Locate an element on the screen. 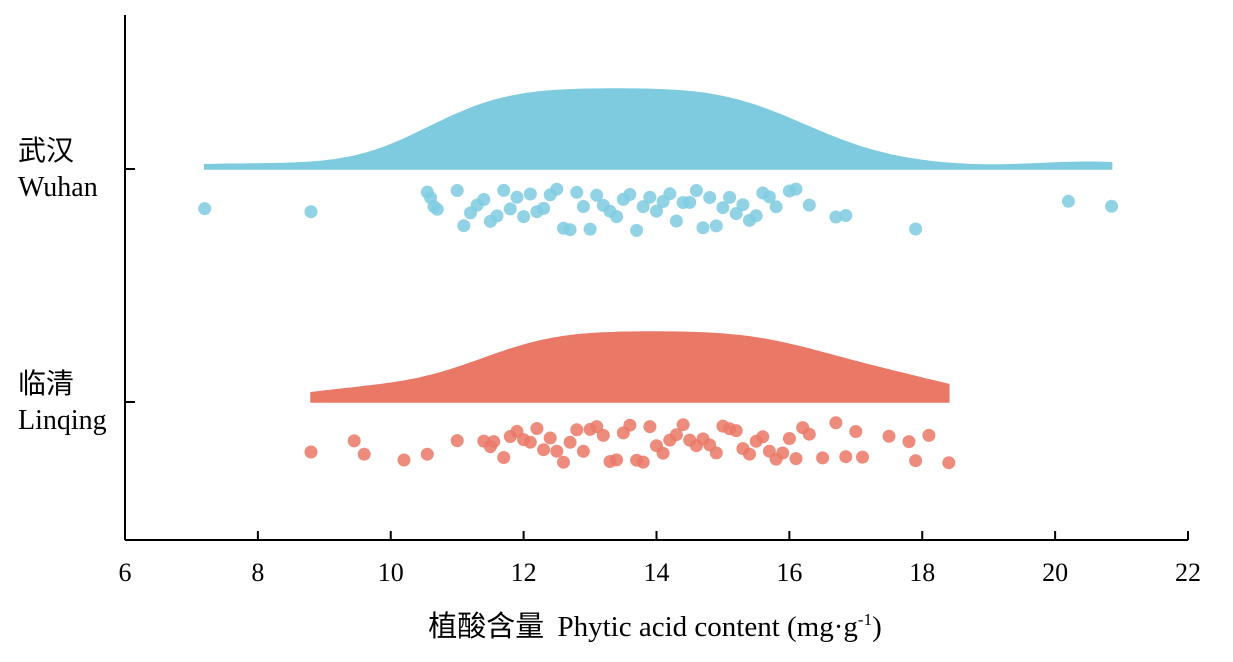  group-label-cn: 临清 is located at coordinates (46, 384).